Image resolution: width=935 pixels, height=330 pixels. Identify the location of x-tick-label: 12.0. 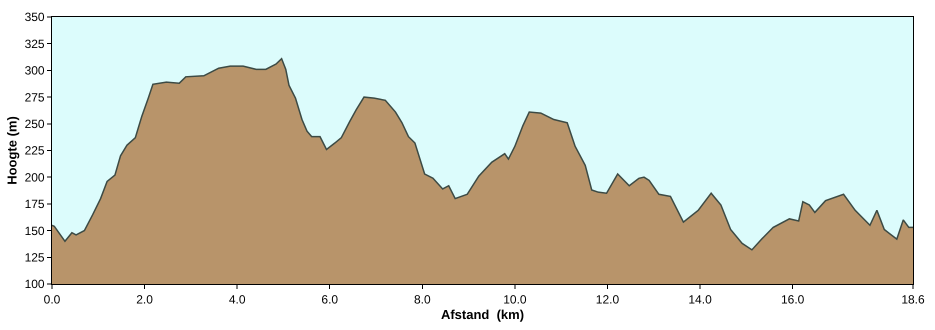
(608, 299).